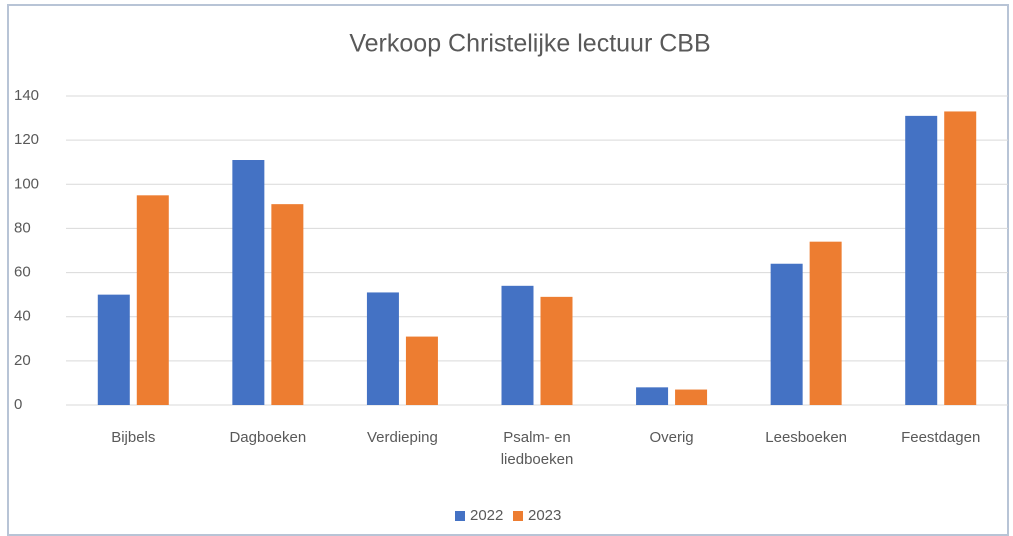  What do you see at coordinates (26, 95) in the screenshot?
I see `y-tick-label: 140` at bounding box center [26, 95].